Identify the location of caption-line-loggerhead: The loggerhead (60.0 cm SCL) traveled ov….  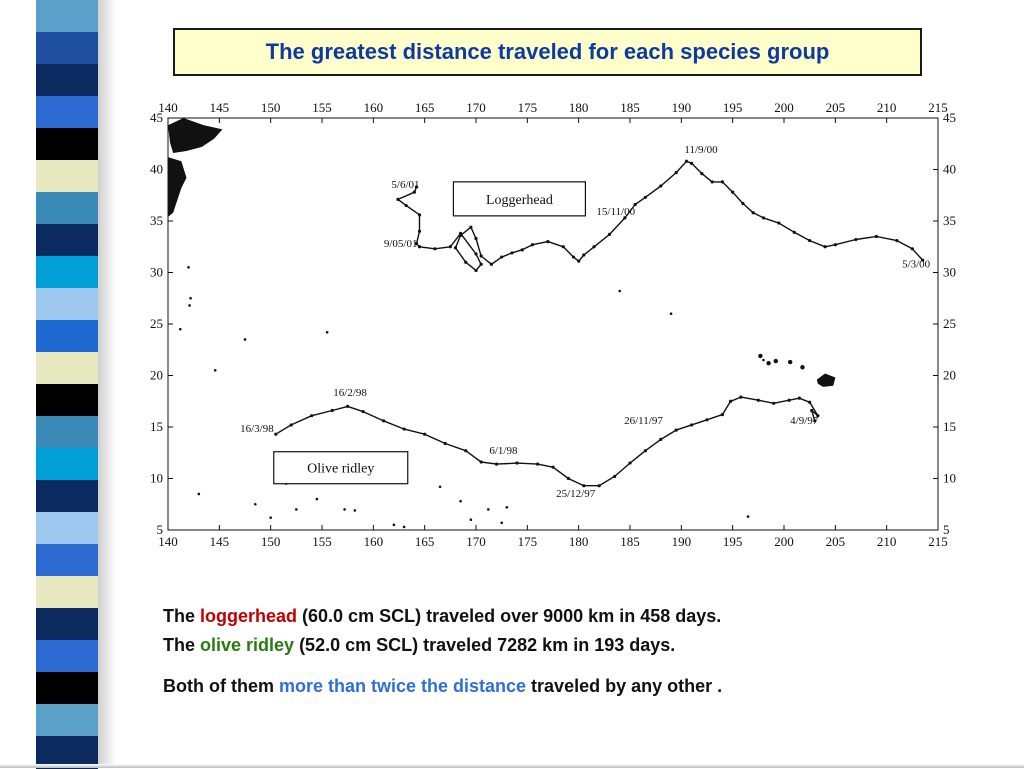
(578, 616).